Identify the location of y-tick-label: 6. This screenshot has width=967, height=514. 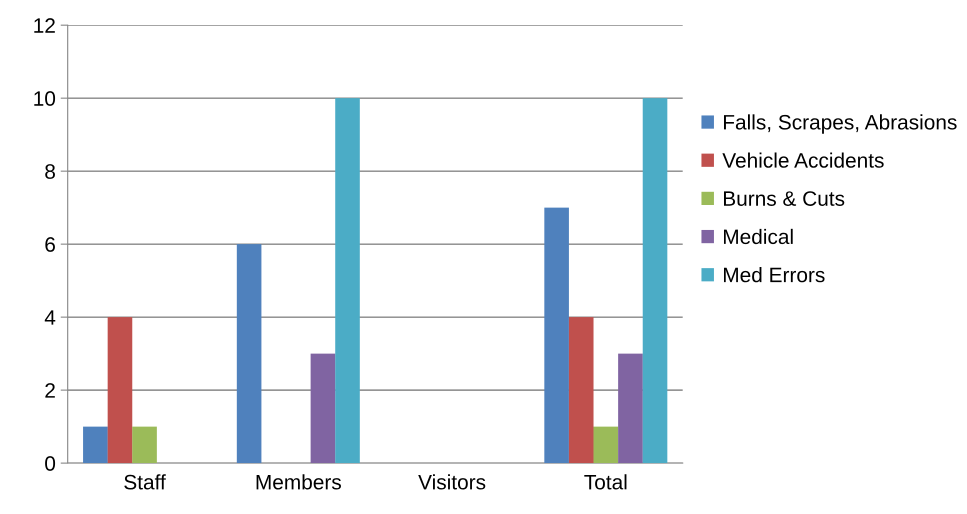
(50, 244).